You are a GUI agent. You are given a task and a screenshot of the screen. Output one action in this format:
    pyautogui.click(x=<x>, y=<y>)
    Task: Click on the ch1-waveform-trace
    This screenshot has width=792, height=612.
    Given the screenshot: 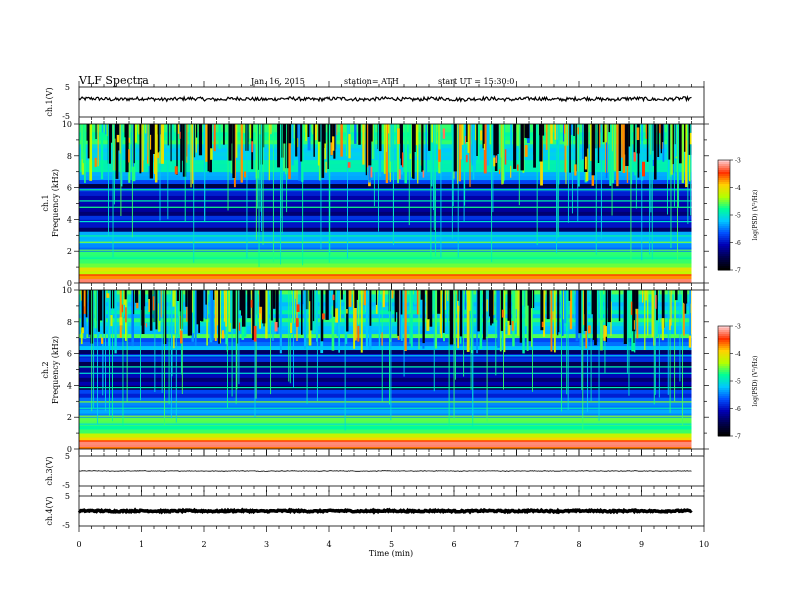 What is the action you would take?
    pyautogui.click(x=385, y=99)
    